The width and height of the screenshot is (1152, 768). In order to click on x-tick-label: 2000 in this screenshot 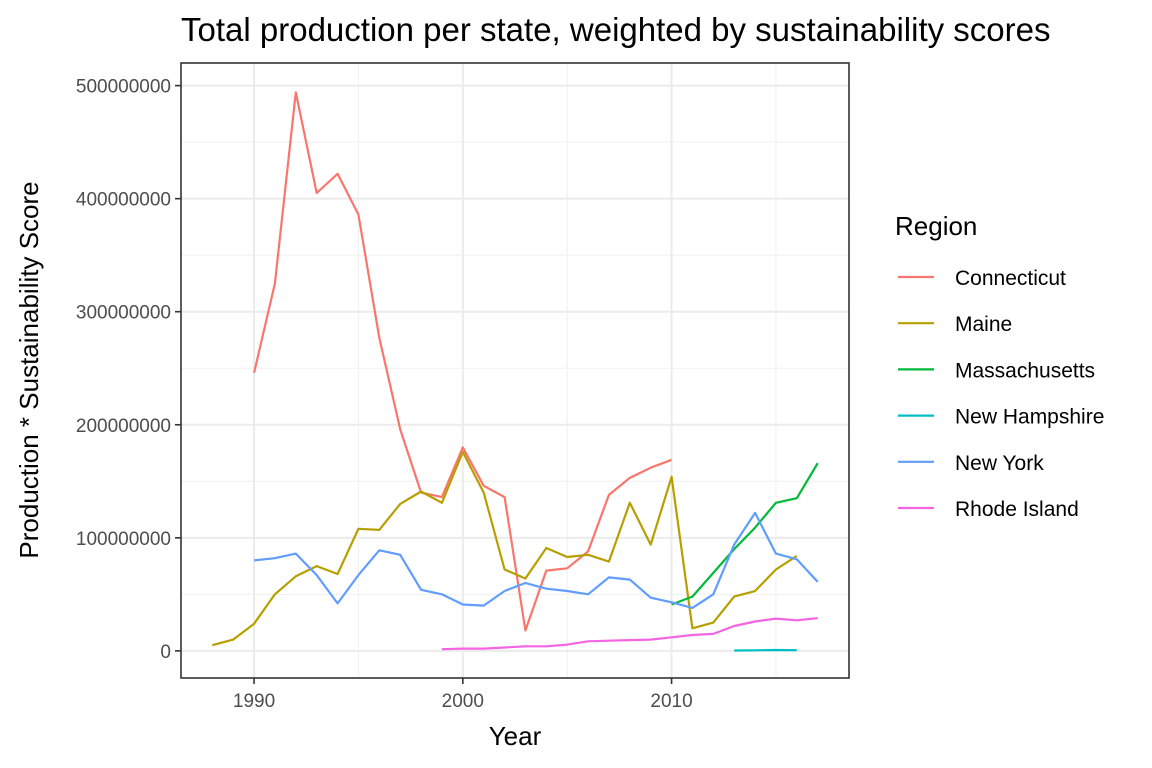, I will do `click(463, 701)`.